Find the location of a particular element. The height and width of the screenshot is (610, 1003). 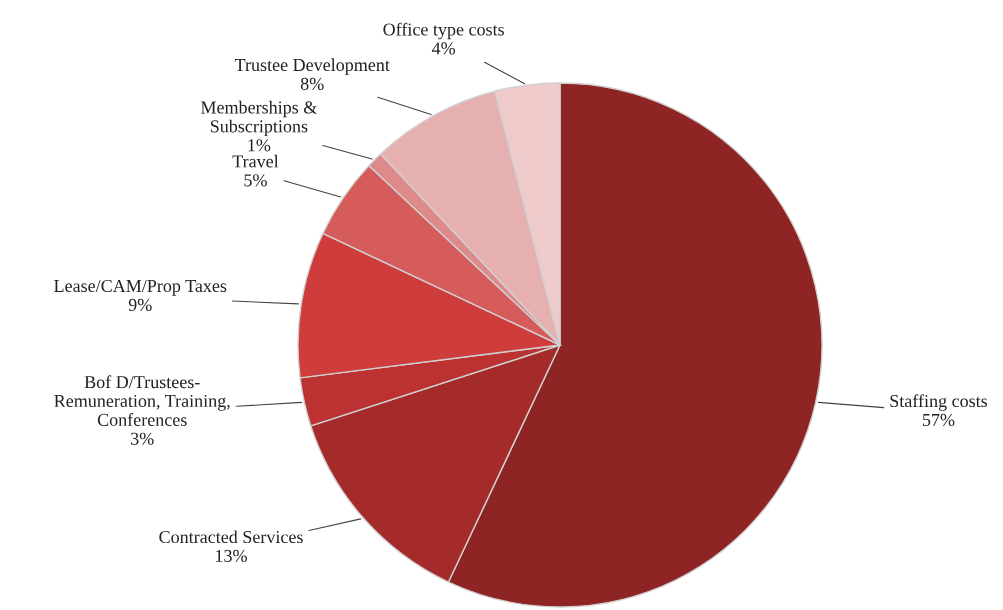

data-label: 57% is located at coordinates (938, 420).